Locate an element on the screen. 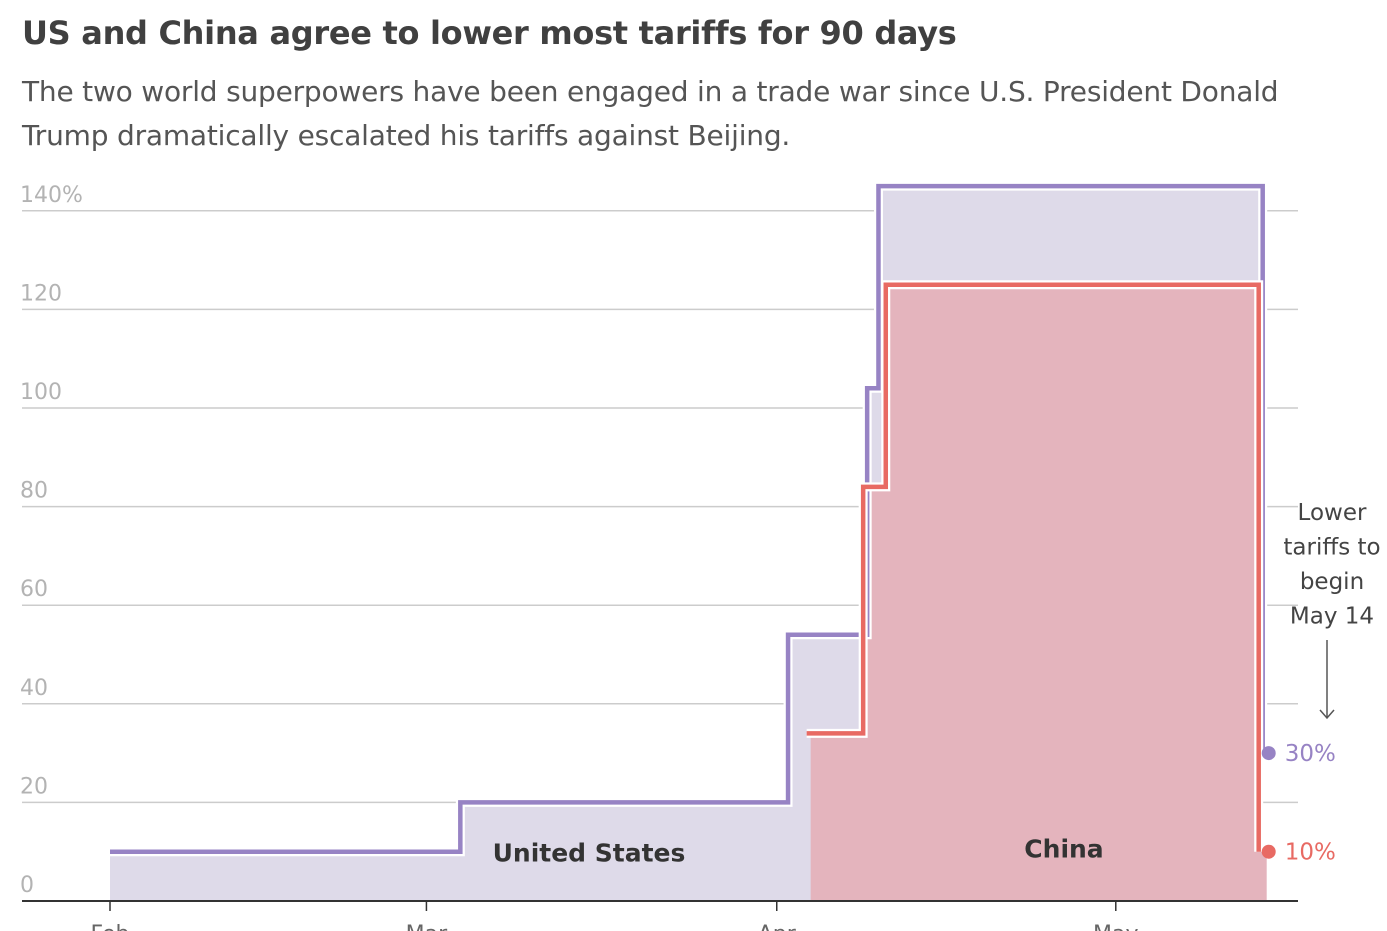  annotation-text-line-1: Lower is located at coordinates (1332, 513).